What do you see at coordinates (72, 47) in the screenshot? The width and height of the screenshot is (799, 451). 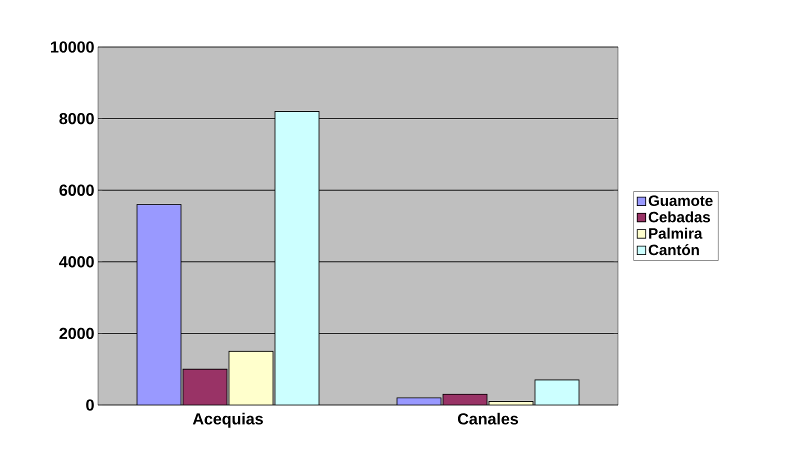 I see `y-tick-label: 10000` at bounding box center [72, 47].